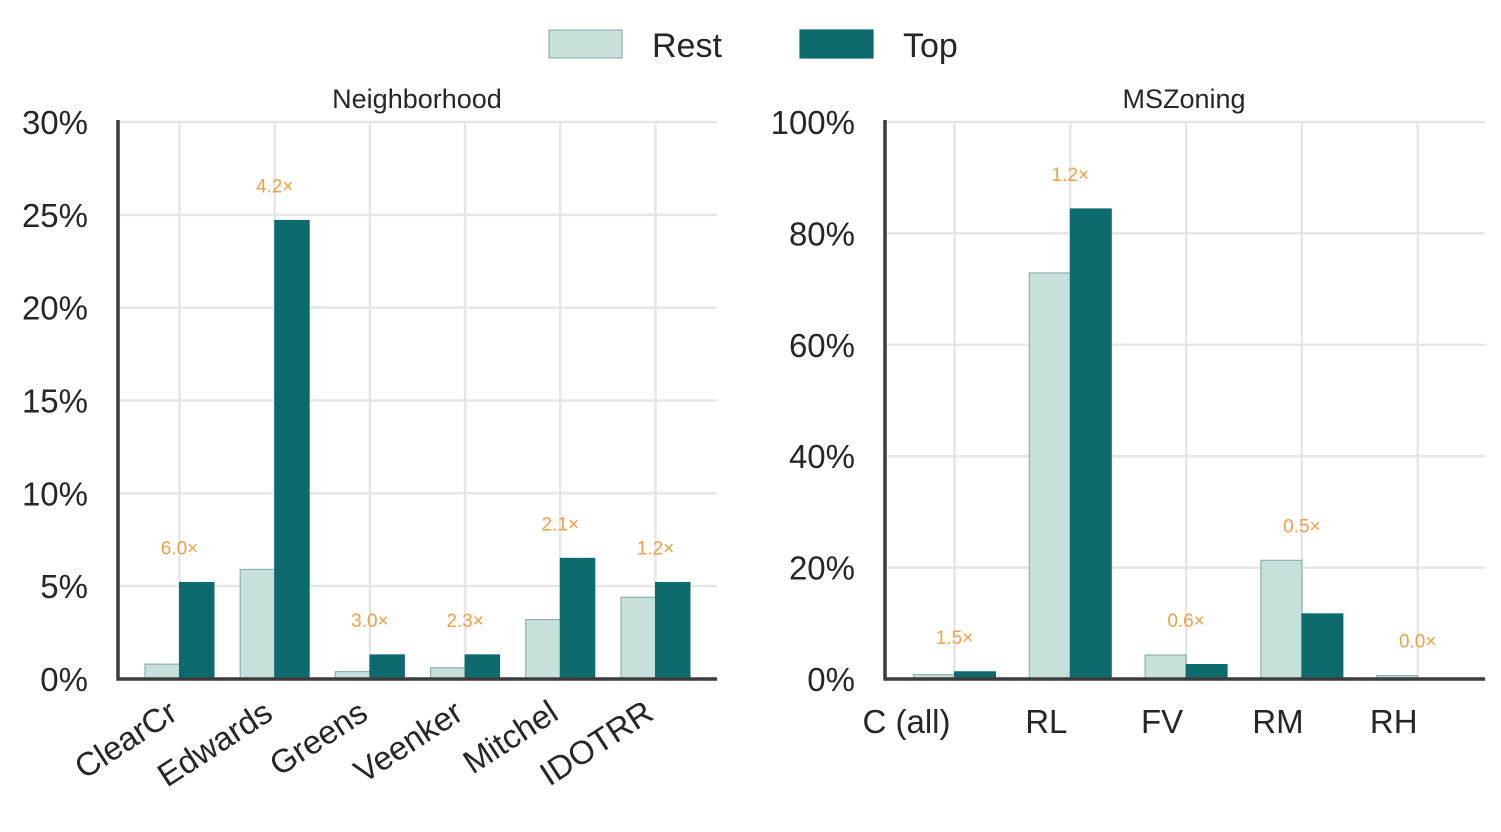  What do you see at coordinates (561, 524) in the screenshot?
I see `ratio-annotation: 2.1×` at bounding box center [561, 524].